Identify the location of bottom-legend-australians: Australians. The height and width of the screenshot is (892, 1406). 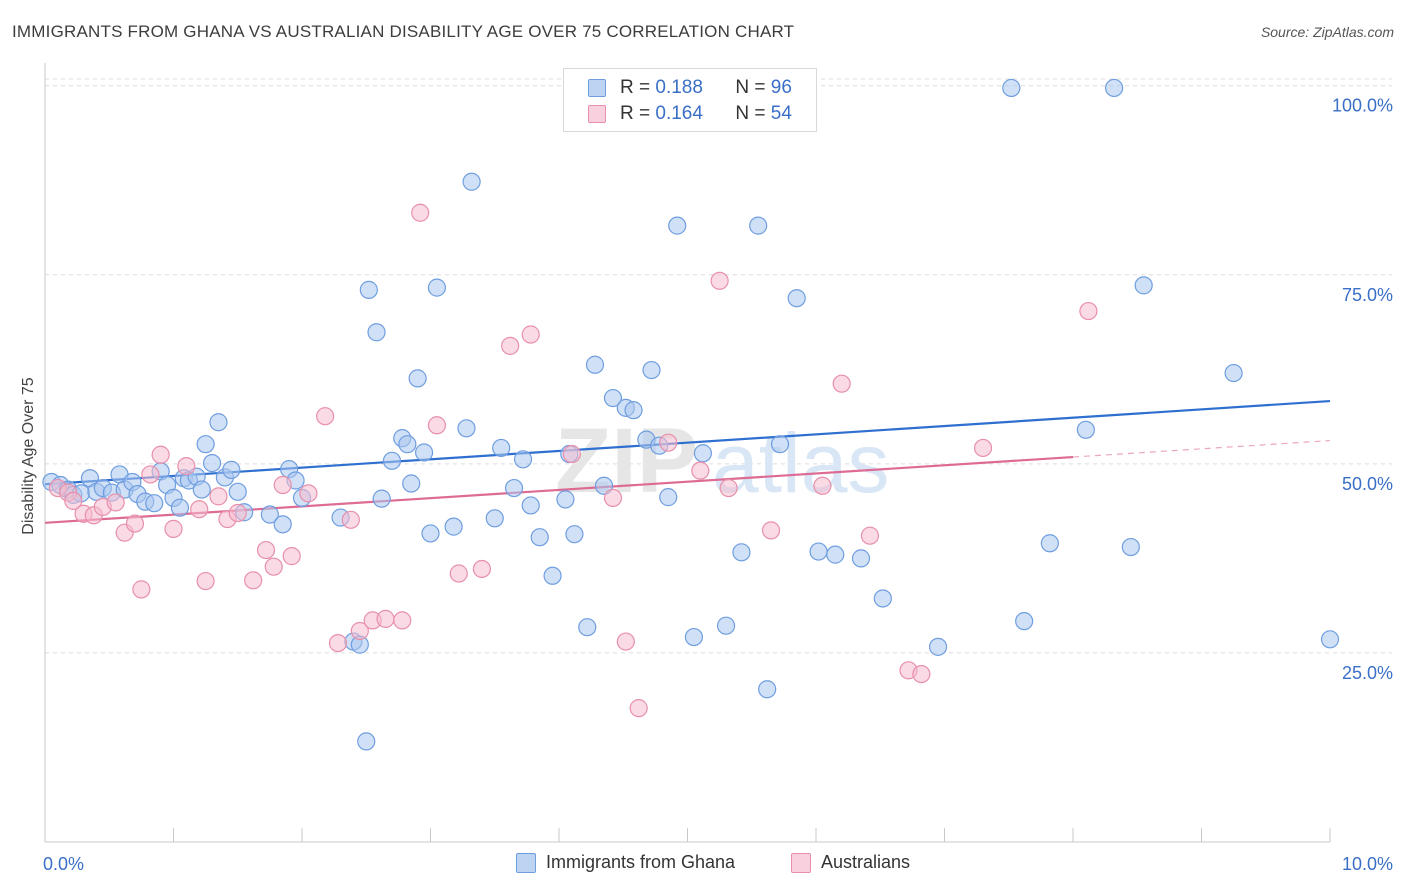
(850, 862).